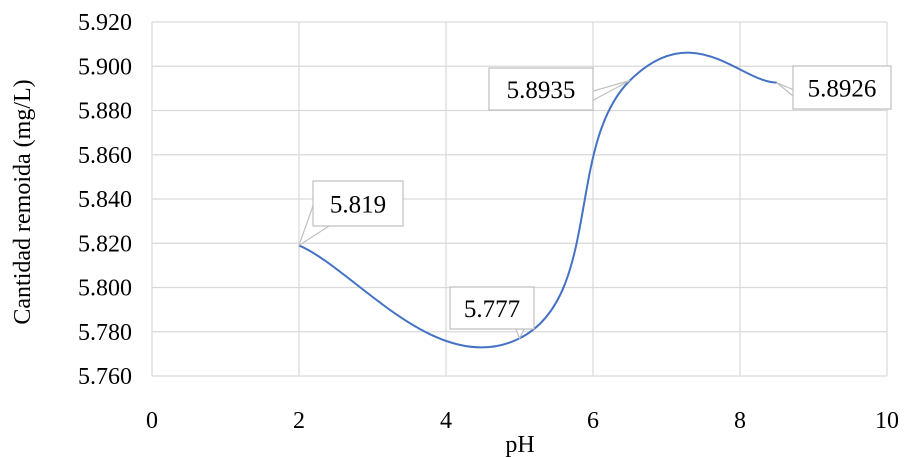  What do you see at coordinates (152, 421) in the screenshot?
I see `x-tick-label: 0` at bounding box center [152, 421].